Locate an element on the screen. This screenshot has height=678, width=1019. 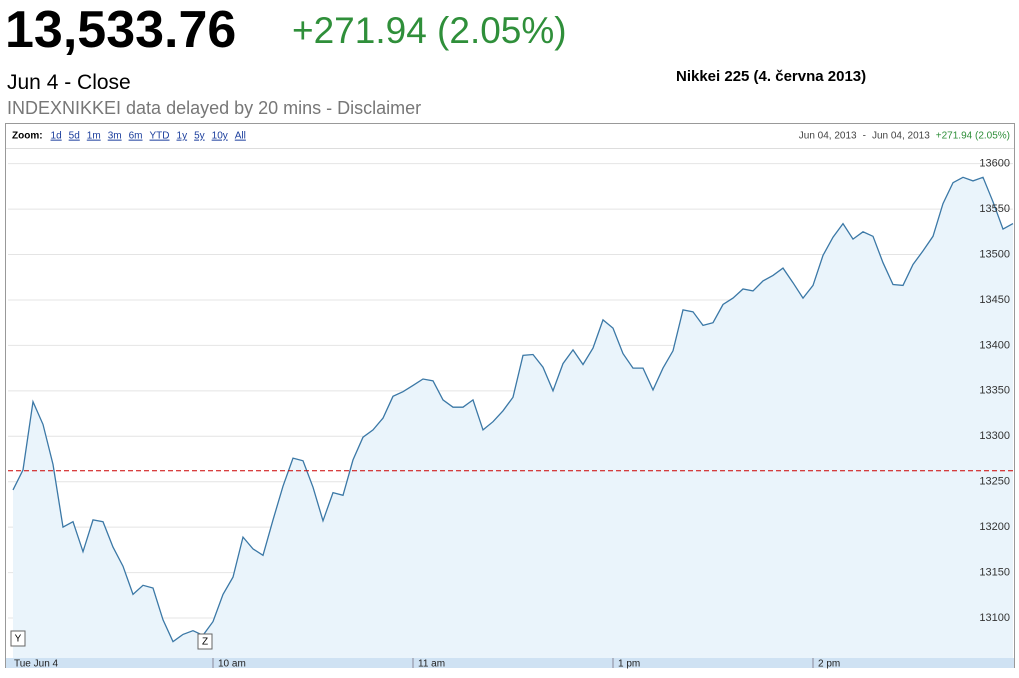
x-tick-label: 1 pm is located at coordinates (629, 664).